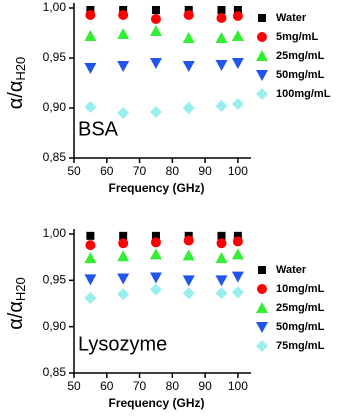 The image size is (354, 419). What do you see at coordinates (55, 233) in the screenshot?
I see `y-tick-label: 1,00` at bounding box center [55, 233].